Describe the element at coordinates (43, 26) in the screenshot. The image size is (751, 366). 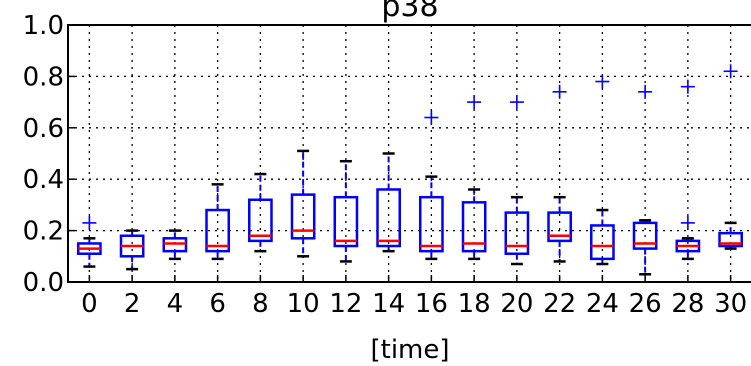
I see `y-tick-label: 1.0` at that location.